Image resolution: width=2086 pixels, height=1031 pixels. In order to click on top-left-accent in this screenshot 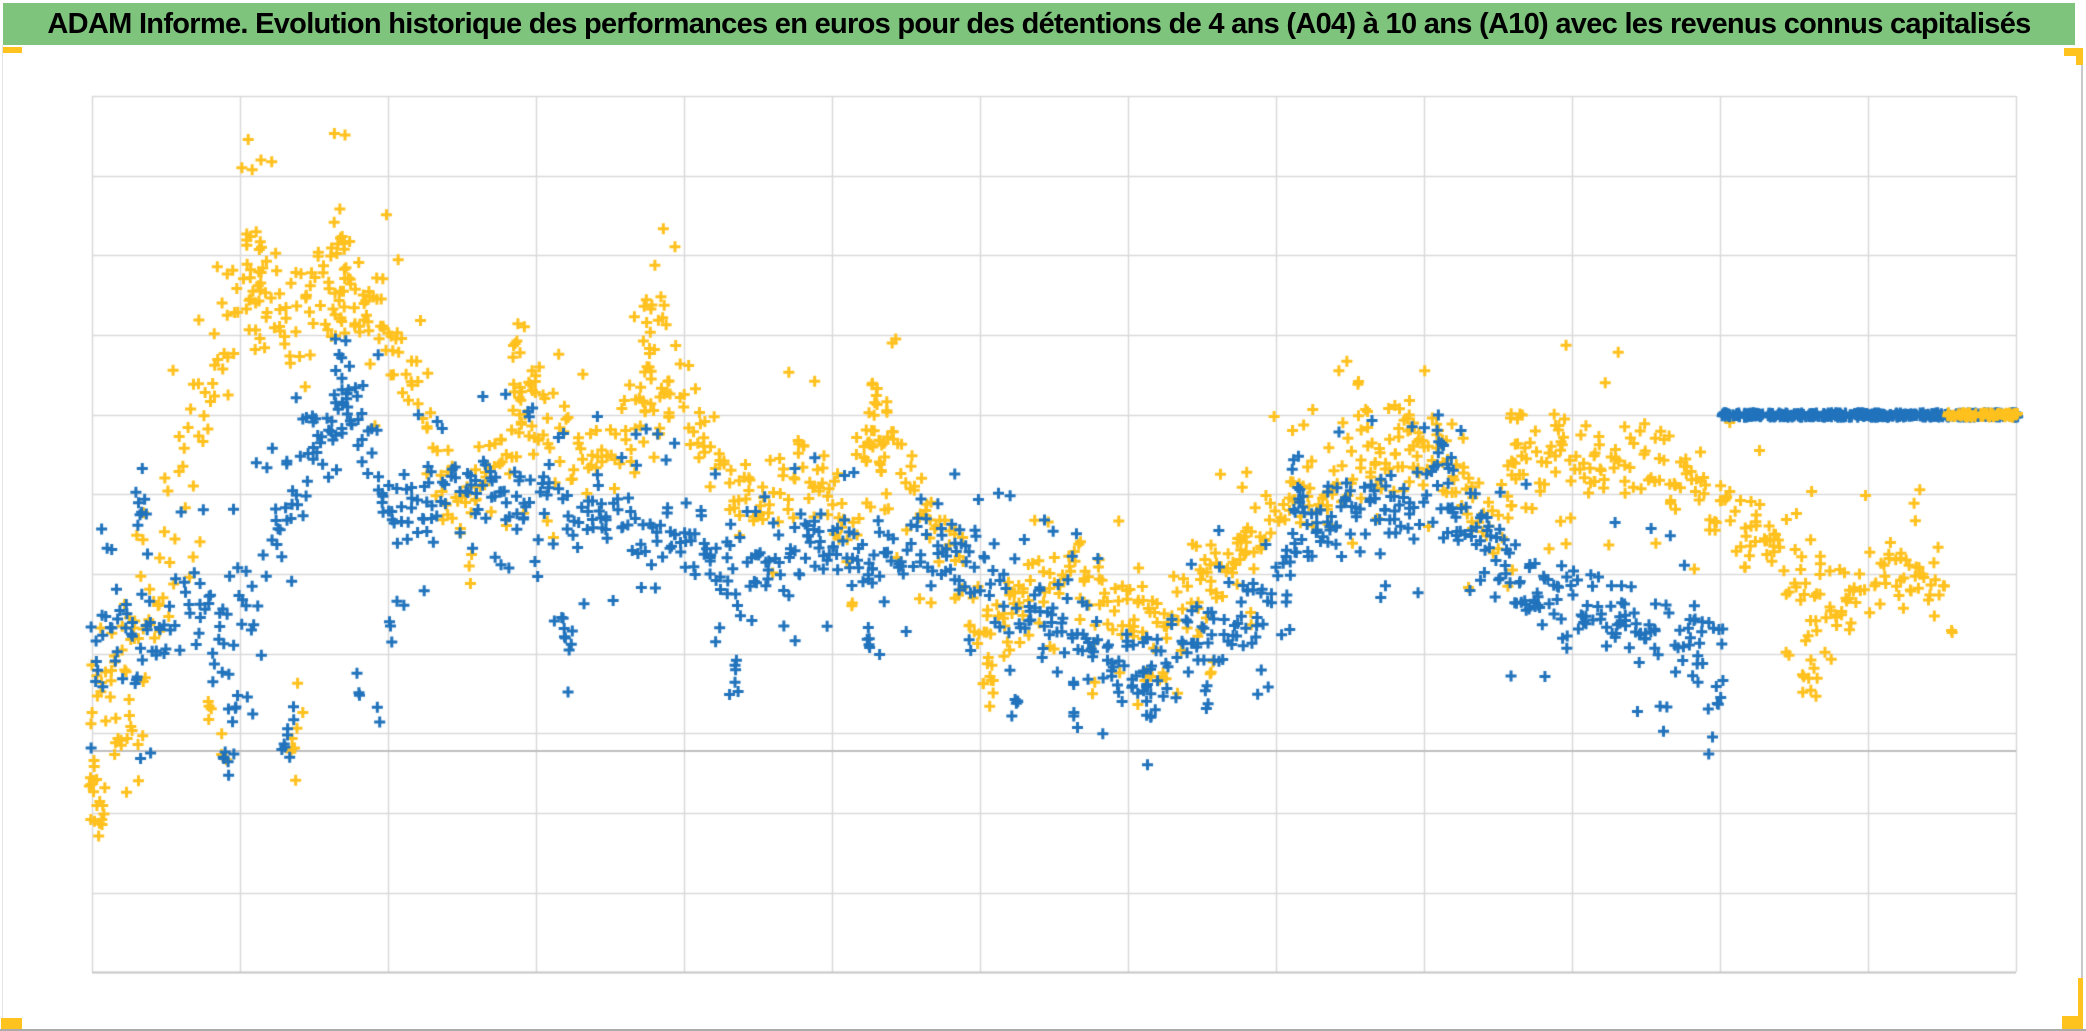, I will do `click(12, 50)`.